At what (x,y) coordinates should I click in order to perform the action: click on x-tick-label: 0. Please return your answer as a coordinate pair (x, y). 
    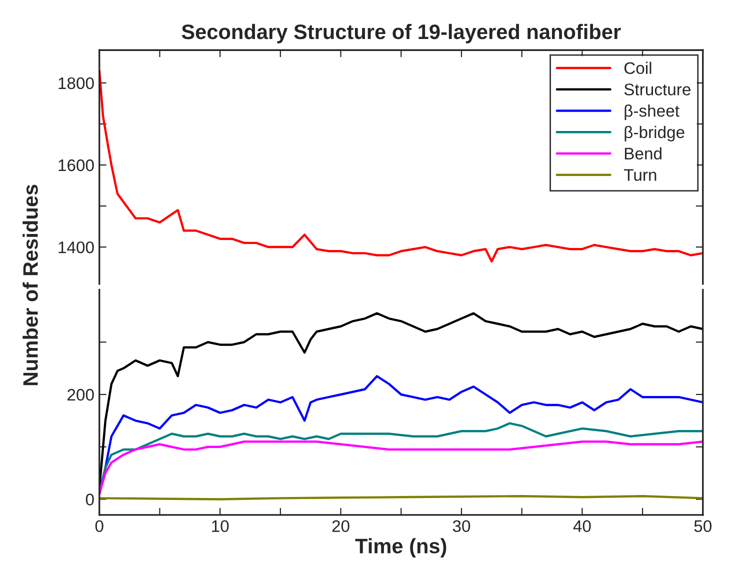
    Looking at the image, I should click on (99, 526).